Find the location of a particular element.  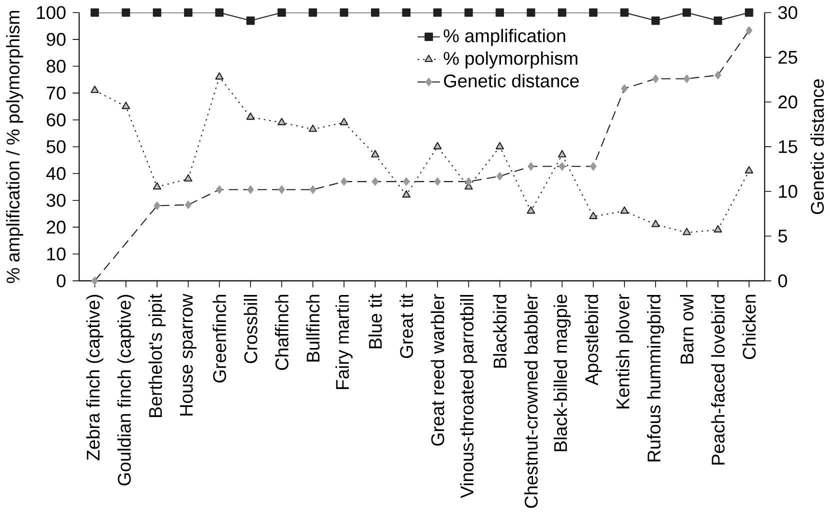

legend-label: % amplification is located at coordinates (505, 37).